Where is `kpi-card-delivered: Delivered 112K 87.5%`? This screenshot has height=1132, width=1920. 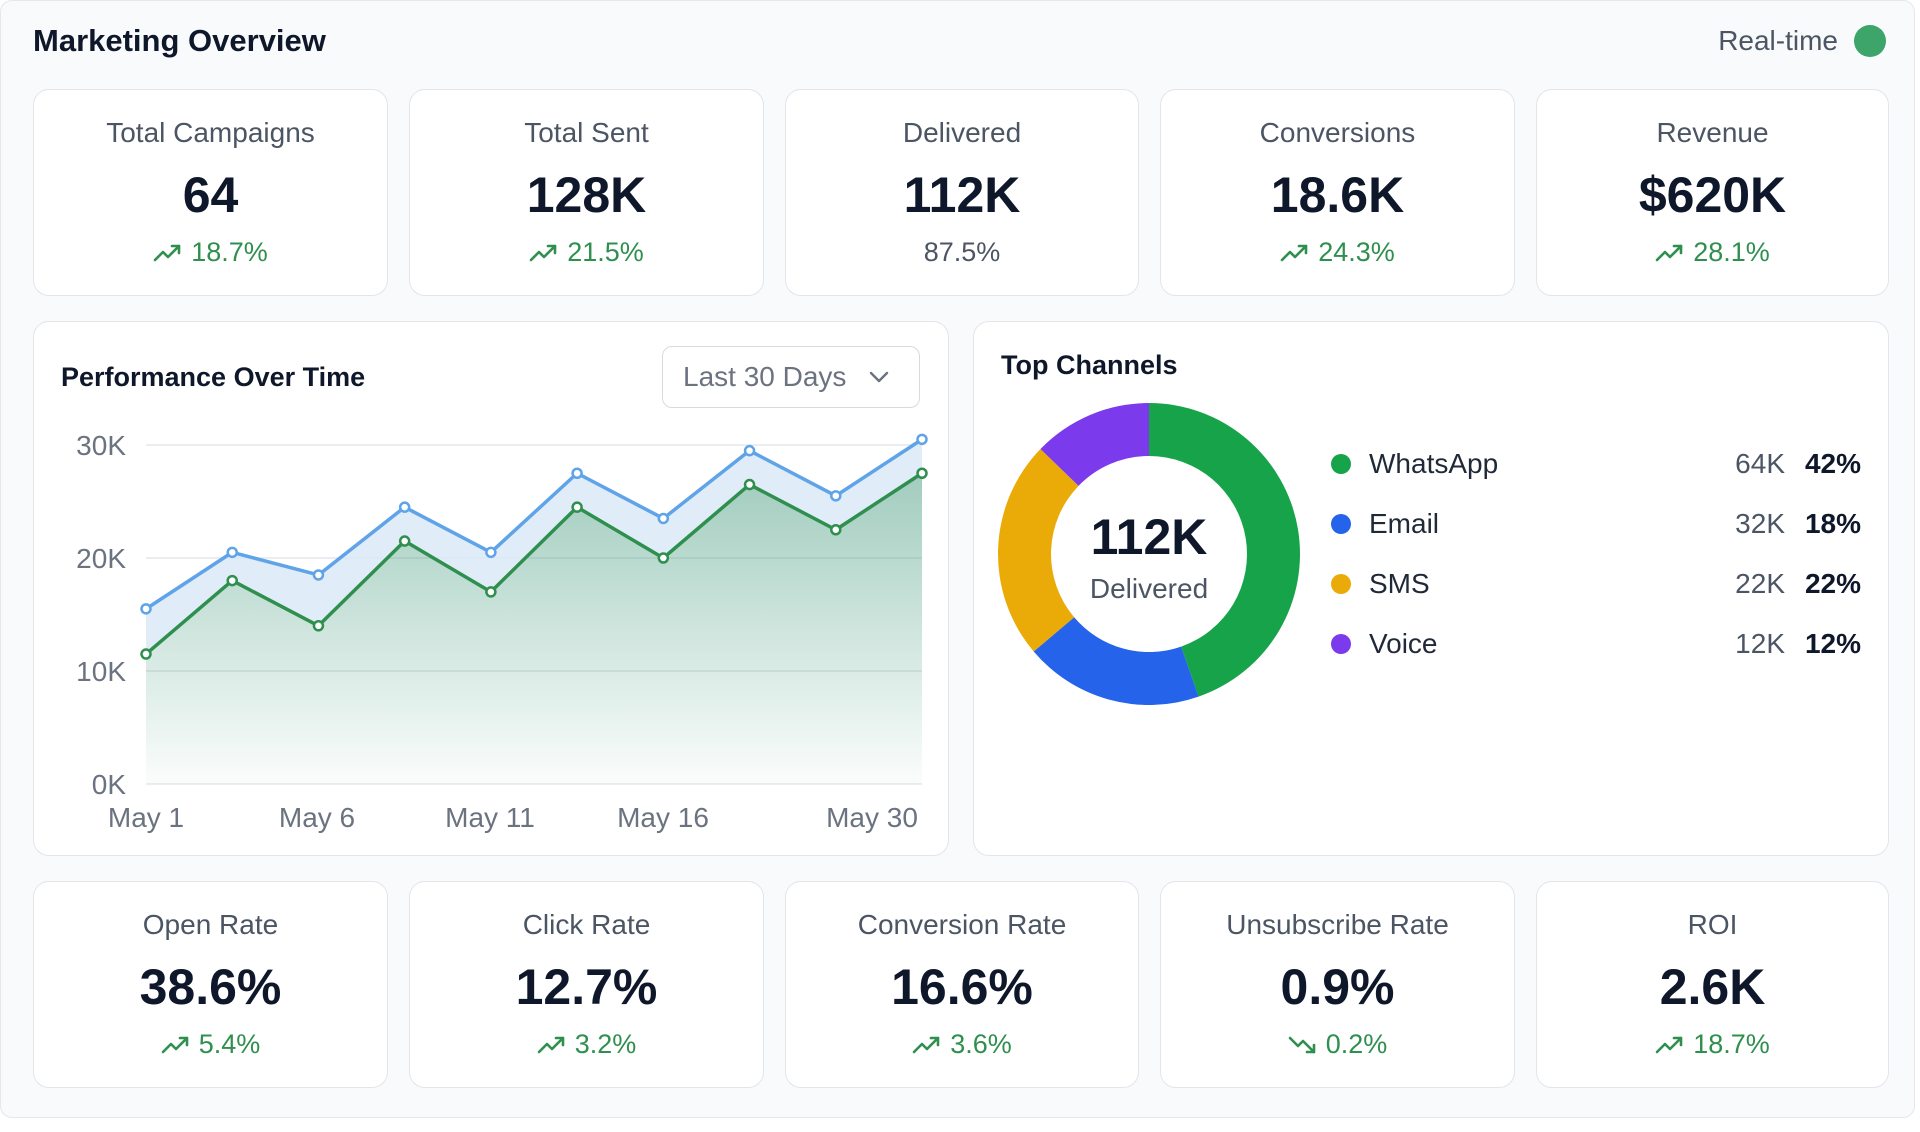
kpi-card-delivered: Delivered 112K 87.5% is located at coordinates (962, 192).